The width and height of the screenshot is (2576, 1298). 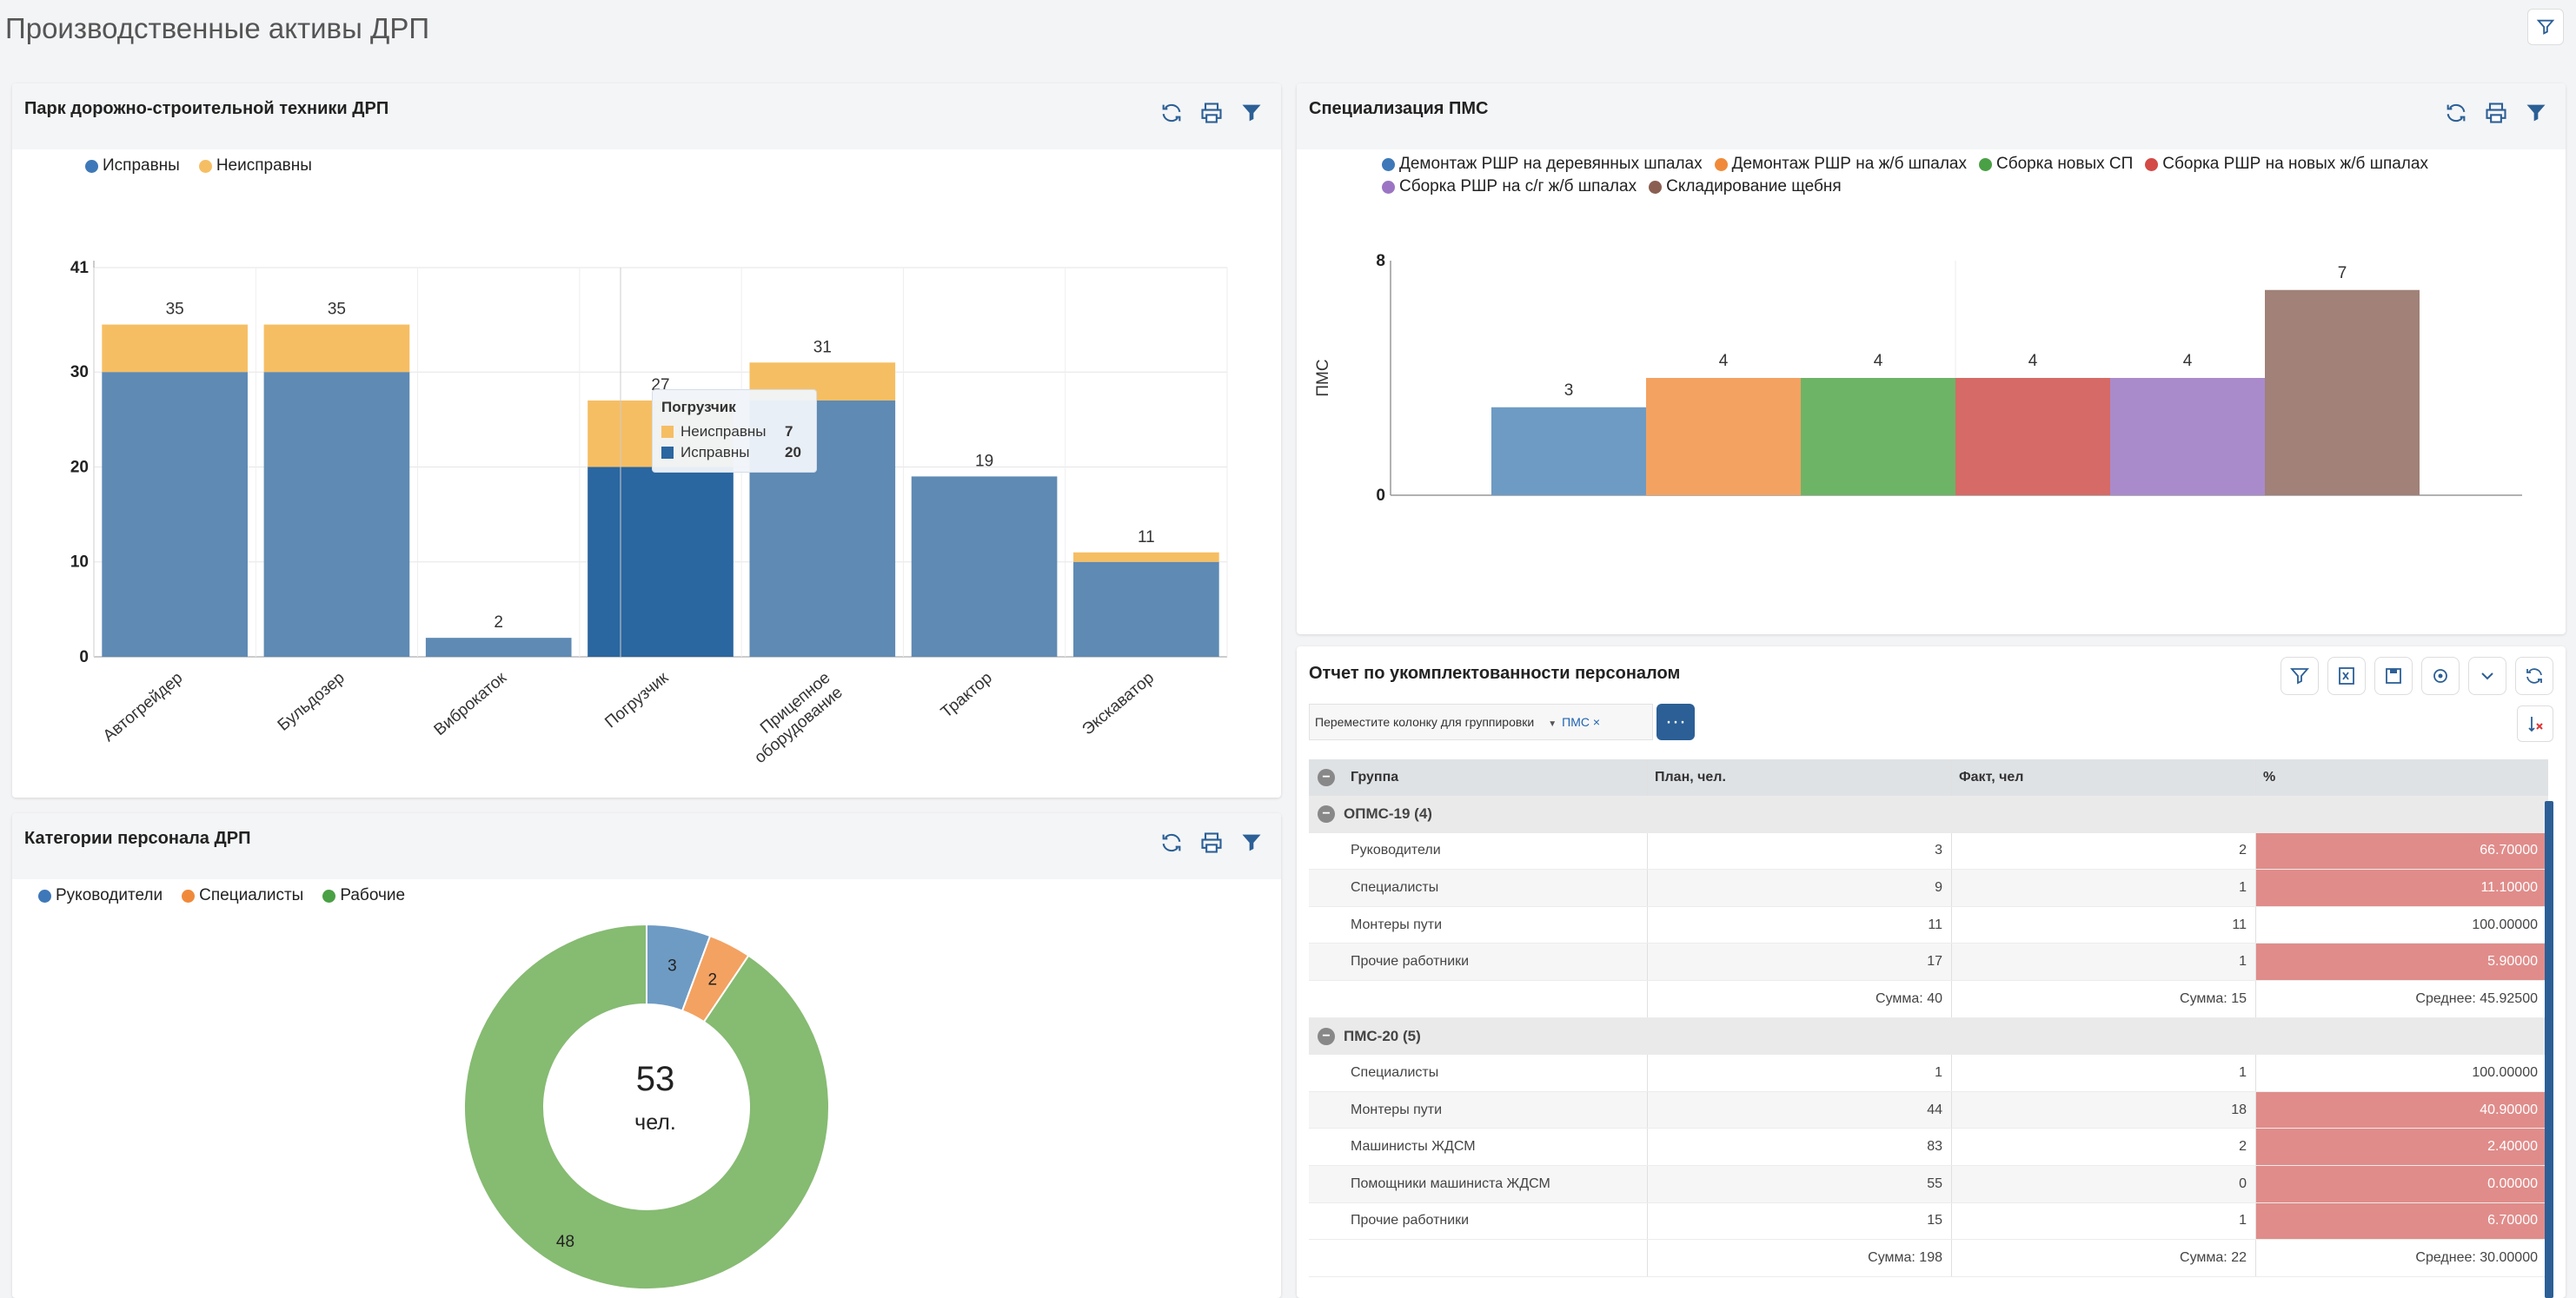 What do you see at coordinates (132, 166) in the screenshot?
I see `legend-item-ok: Исправны` at bounding box center [132, 166].